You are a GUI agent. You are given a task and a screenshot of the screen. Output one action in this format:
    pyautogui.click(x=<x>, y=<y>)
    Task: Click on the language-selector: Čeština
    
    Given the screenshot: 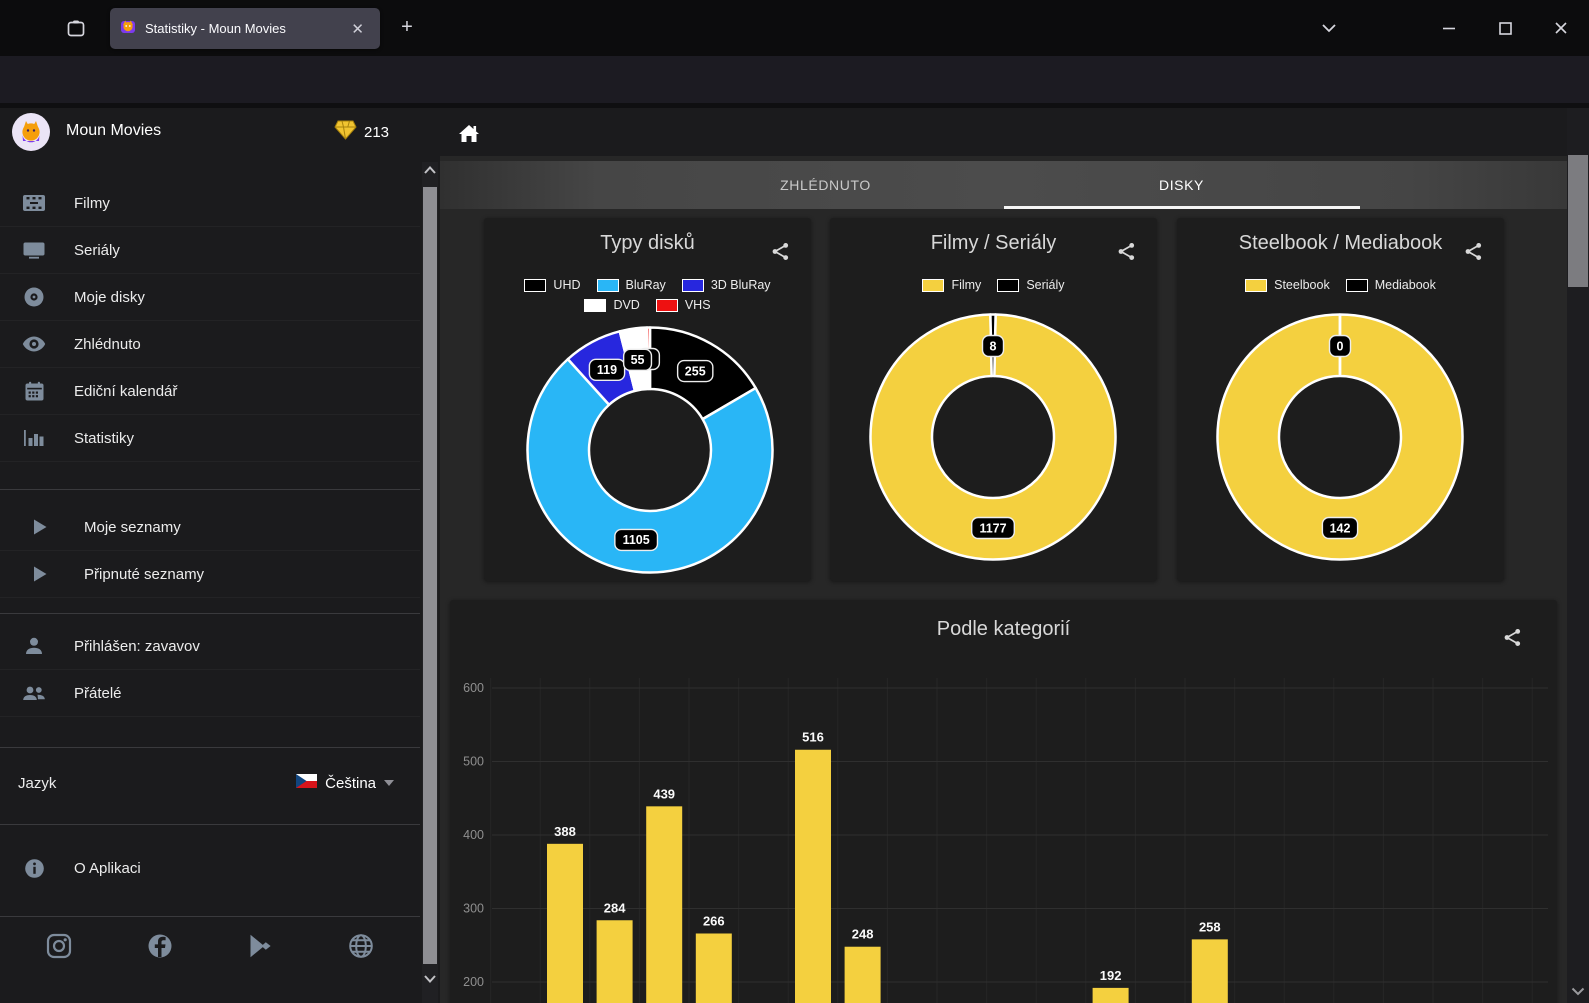 What is the action you would take?
    pyautogui.click(x=345, y=783)
    